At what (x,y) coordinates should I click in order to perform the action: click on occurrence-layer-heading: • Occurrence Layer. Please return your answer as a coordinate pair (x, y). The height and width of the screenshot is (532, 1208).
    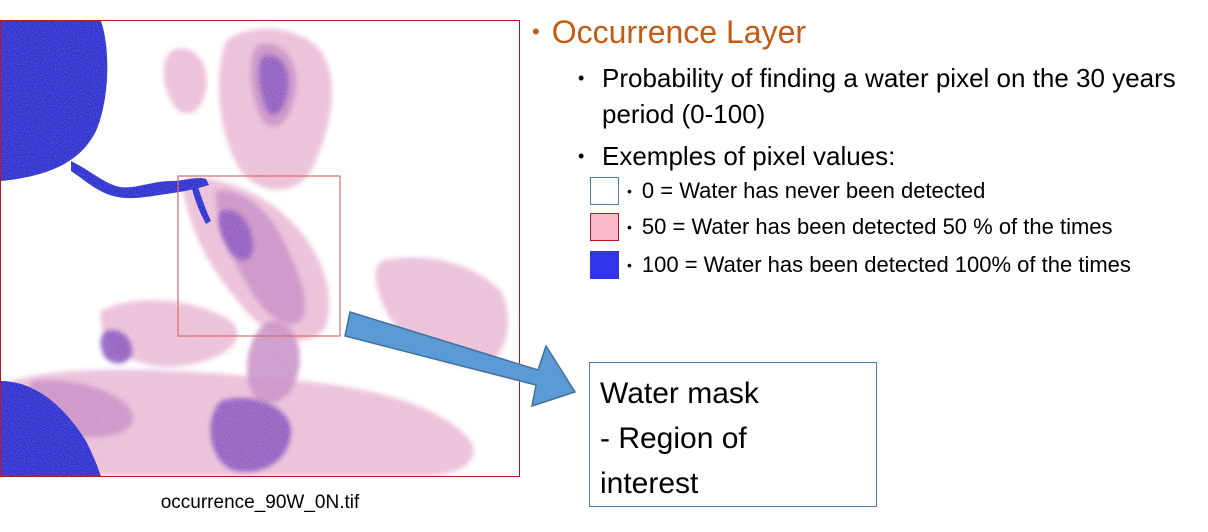
    Looking at the image, I should click on (669, 32).